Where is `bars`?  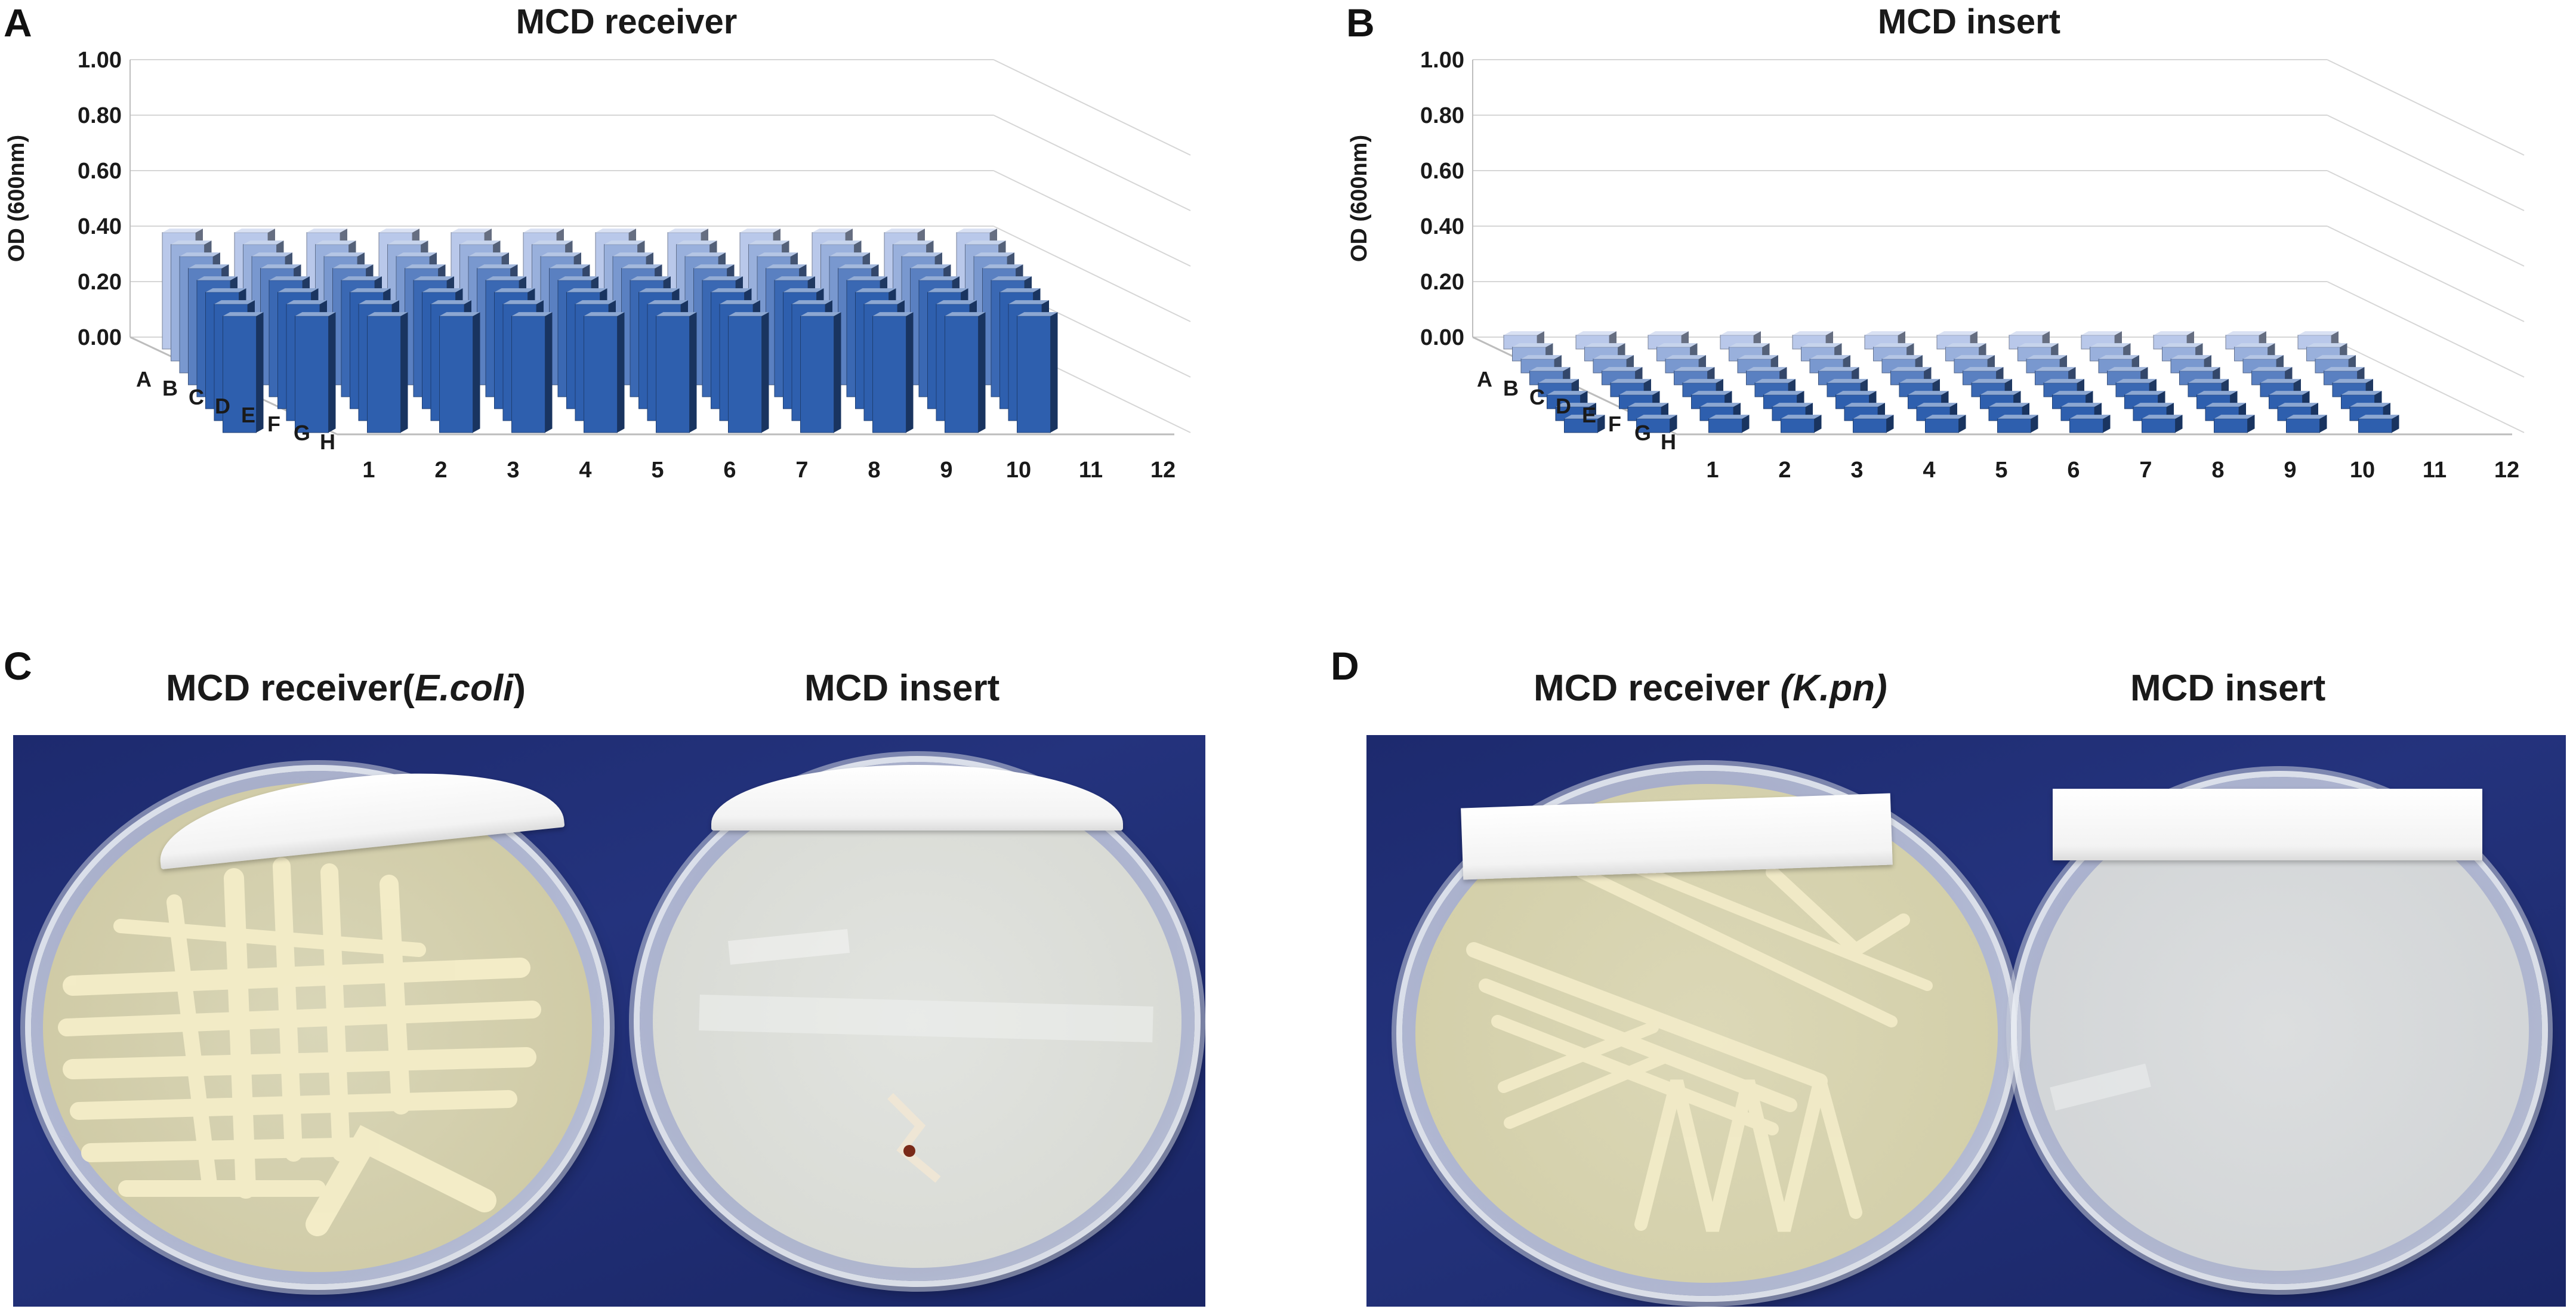 bars is located at coordinates (610, 331).